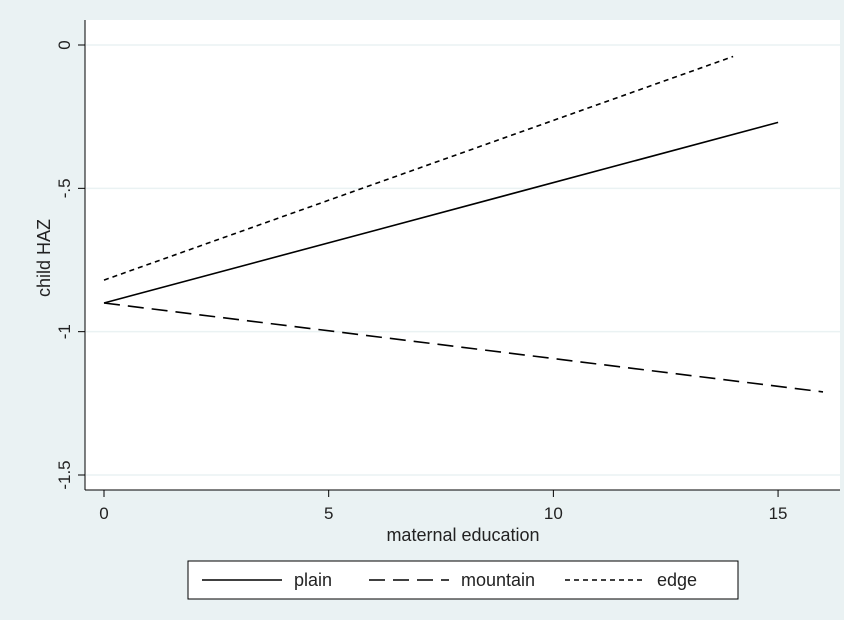  Describe the element at coordinates (64, 188) in the screenshot. I see `y-tick-label: -.5` at that location.